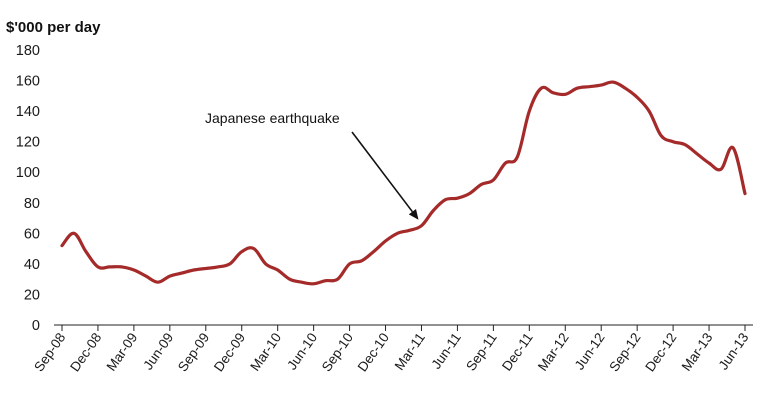  Describe the element at coordinates (312, 165) in the screenshot. I see `annotation: Japanese earthquake` at that location.